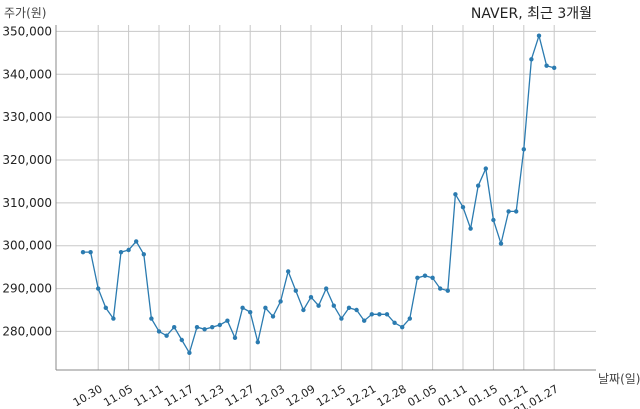 The image size is (640, 409). What do you see at coordinates (27, 31) in the screenshot?
I see `y-tick-label: 350,000` at bounding box center [27, 31].